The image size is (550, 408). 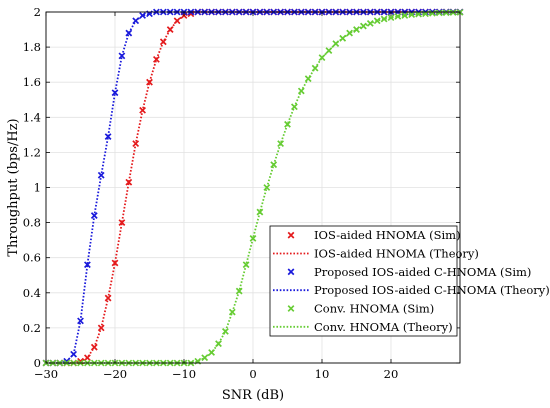 I want to click on x-tick-label: 20, so click(x=391, y=374).